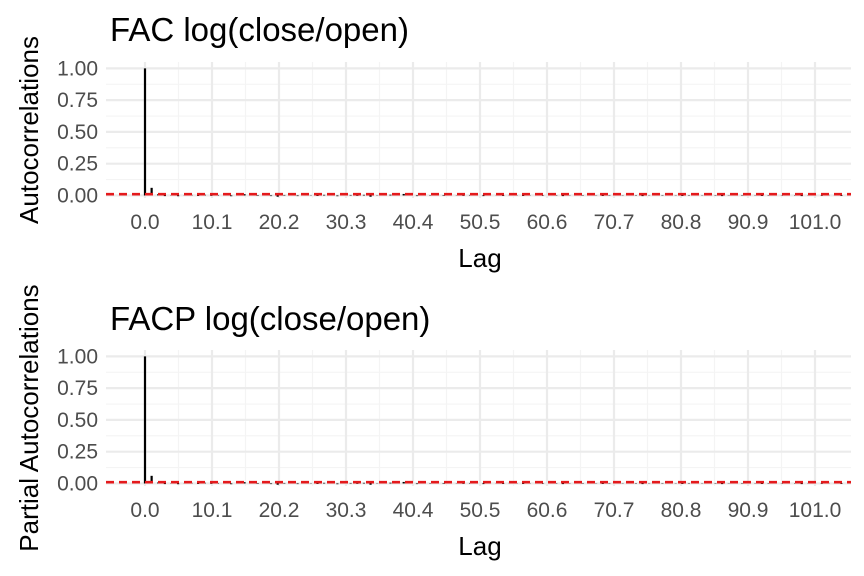  Describe the element at coordinates (259, 29) in the screenshot. I see `acf-title: FAC log(close/open)` at that location.